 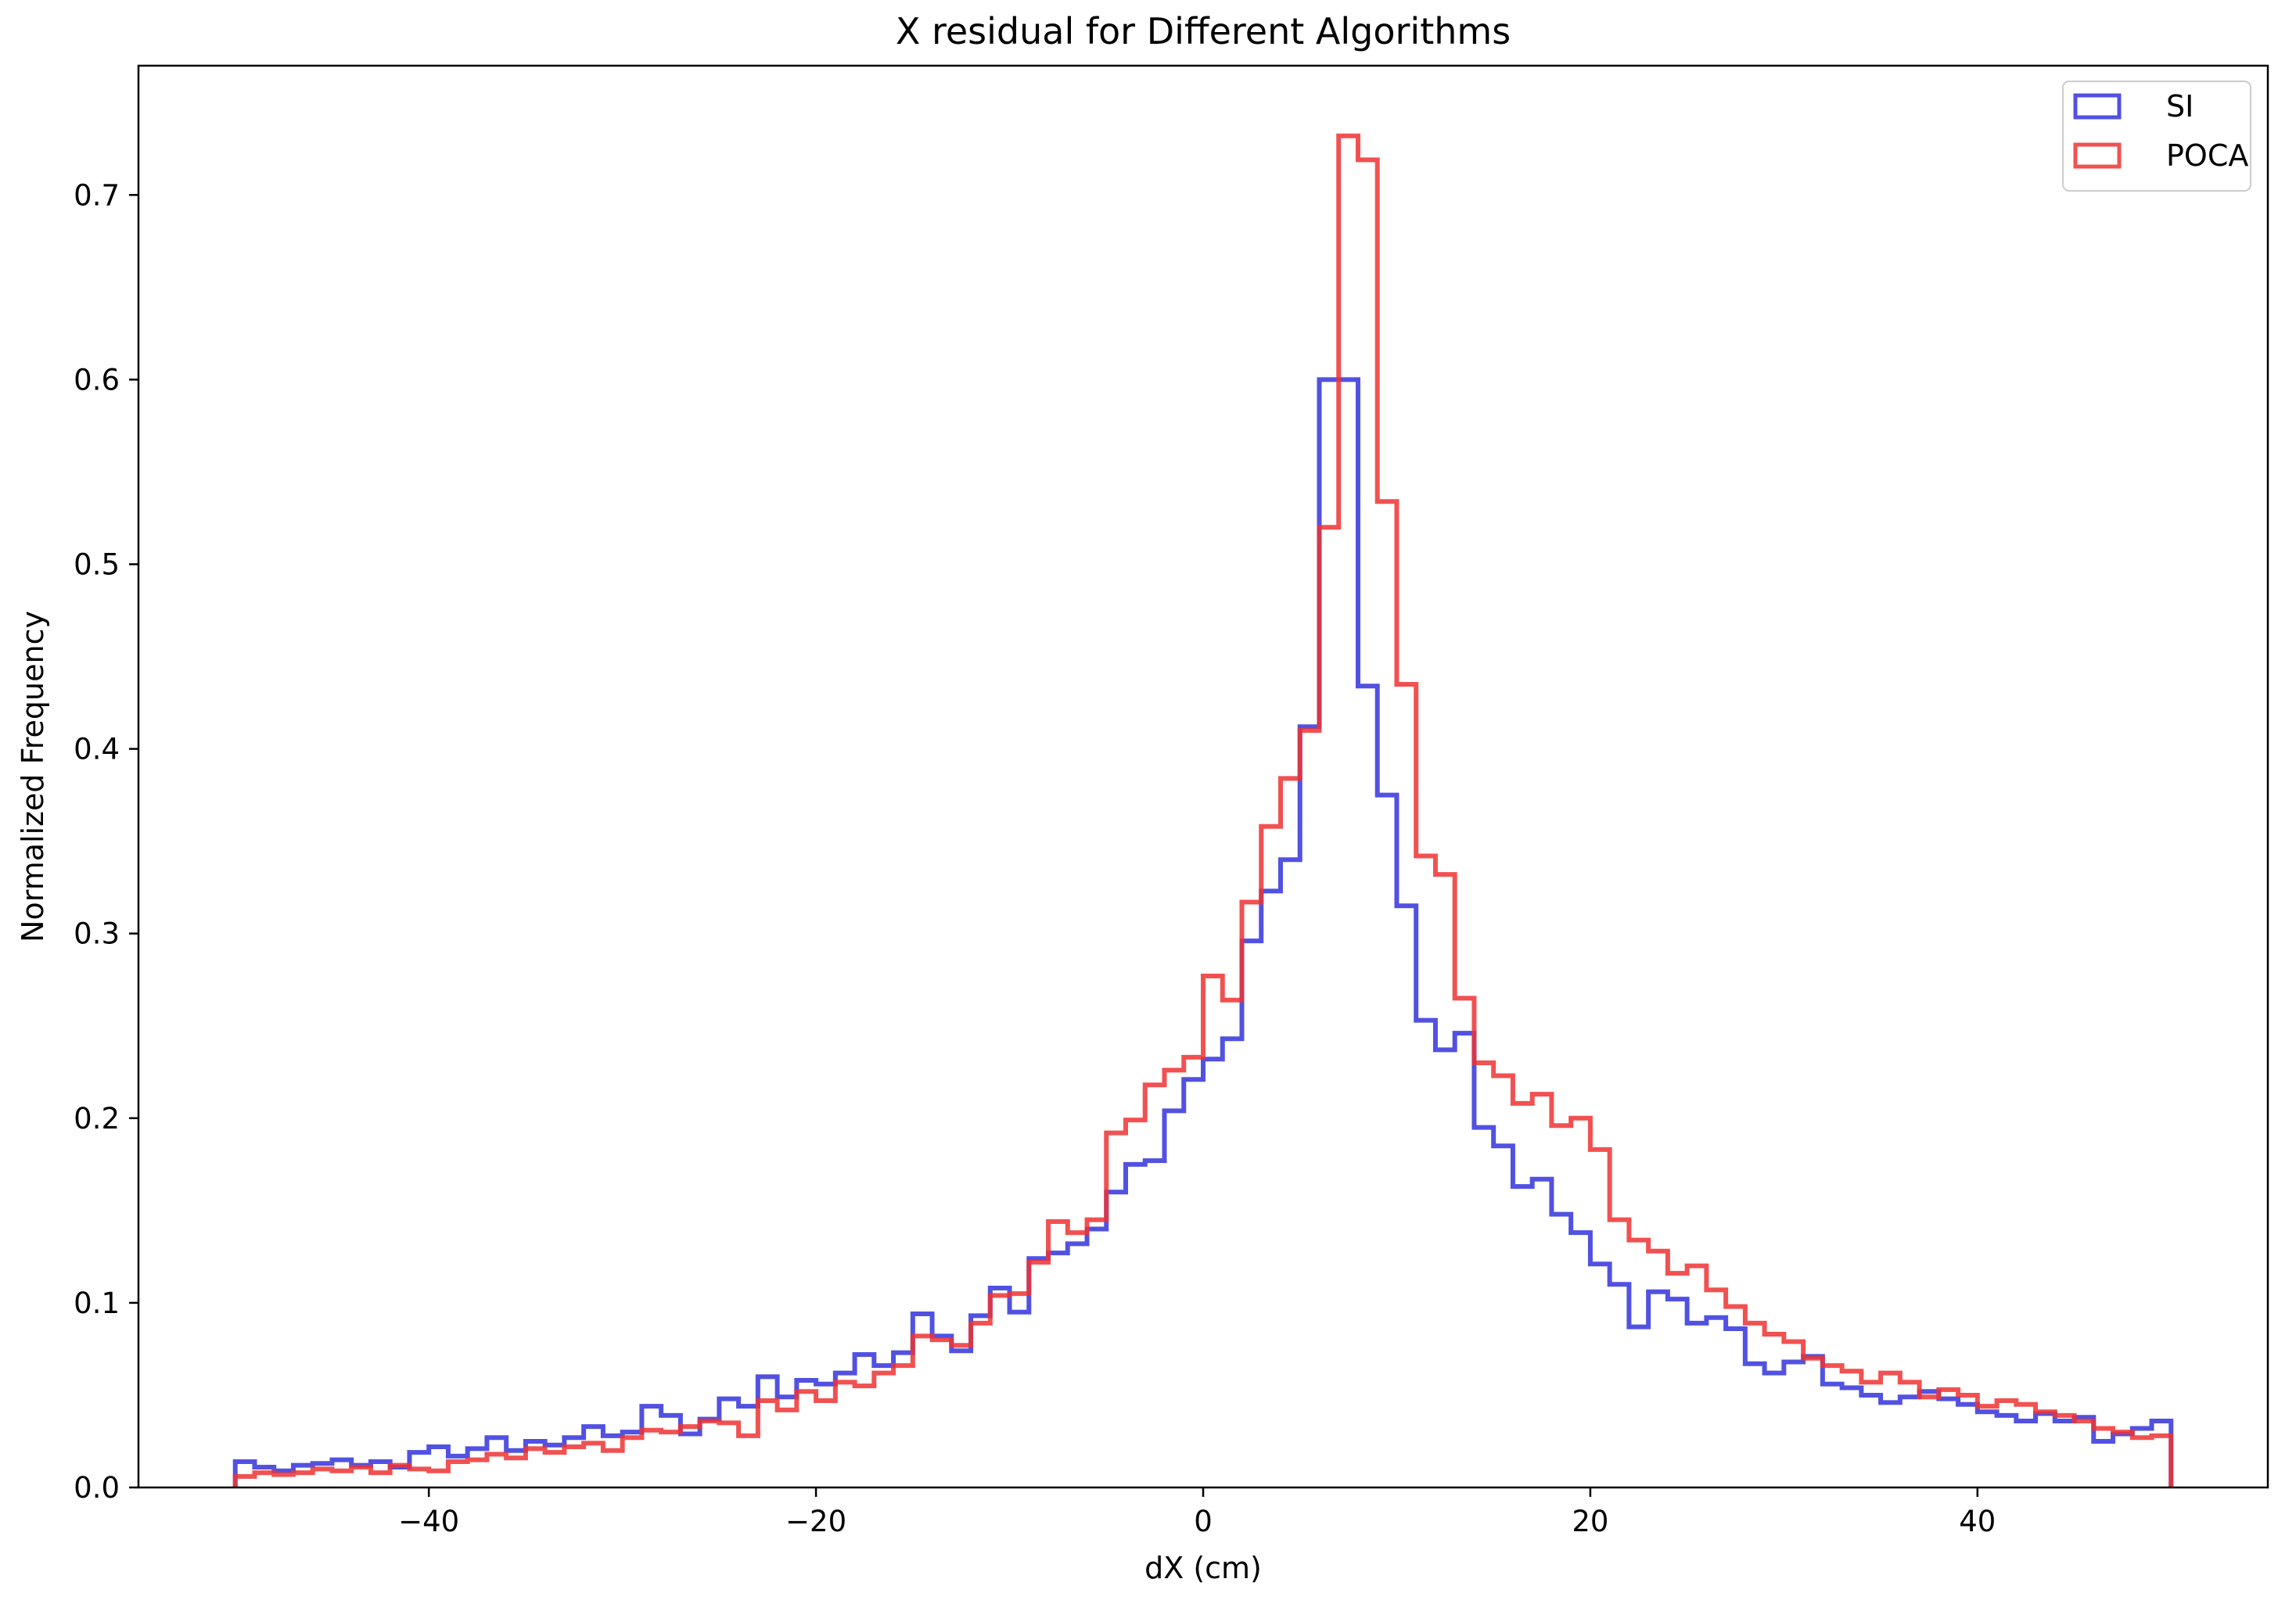 I want to click on y-tick-label: 0.3, so click(x=97, y=934).